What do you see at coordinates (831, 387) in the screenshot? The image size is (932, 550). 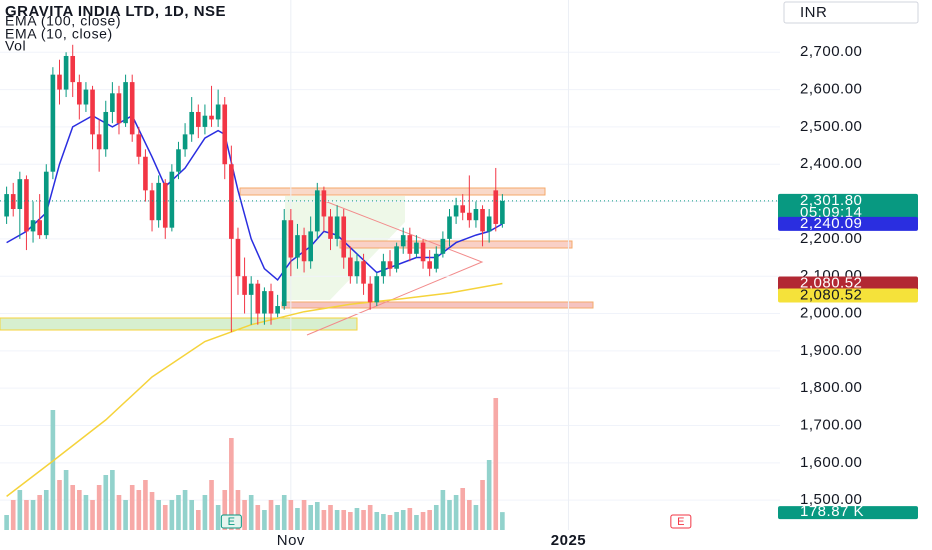 I see `y-tick-label: 1,800.00` at bounding box center [831, 387].